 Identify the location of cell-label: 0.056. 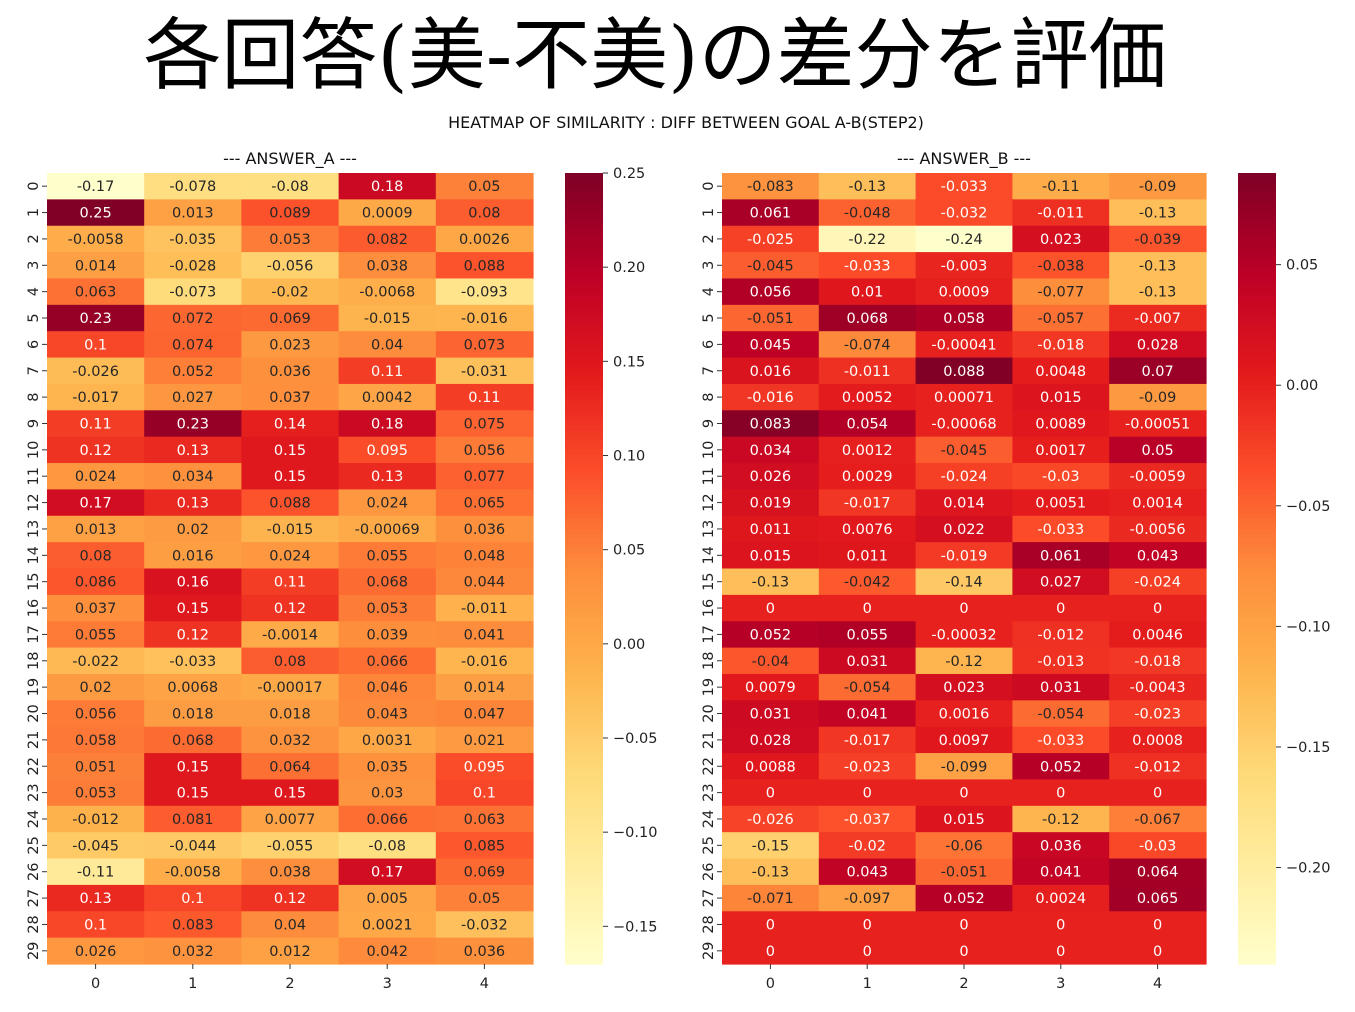
(771, 293).